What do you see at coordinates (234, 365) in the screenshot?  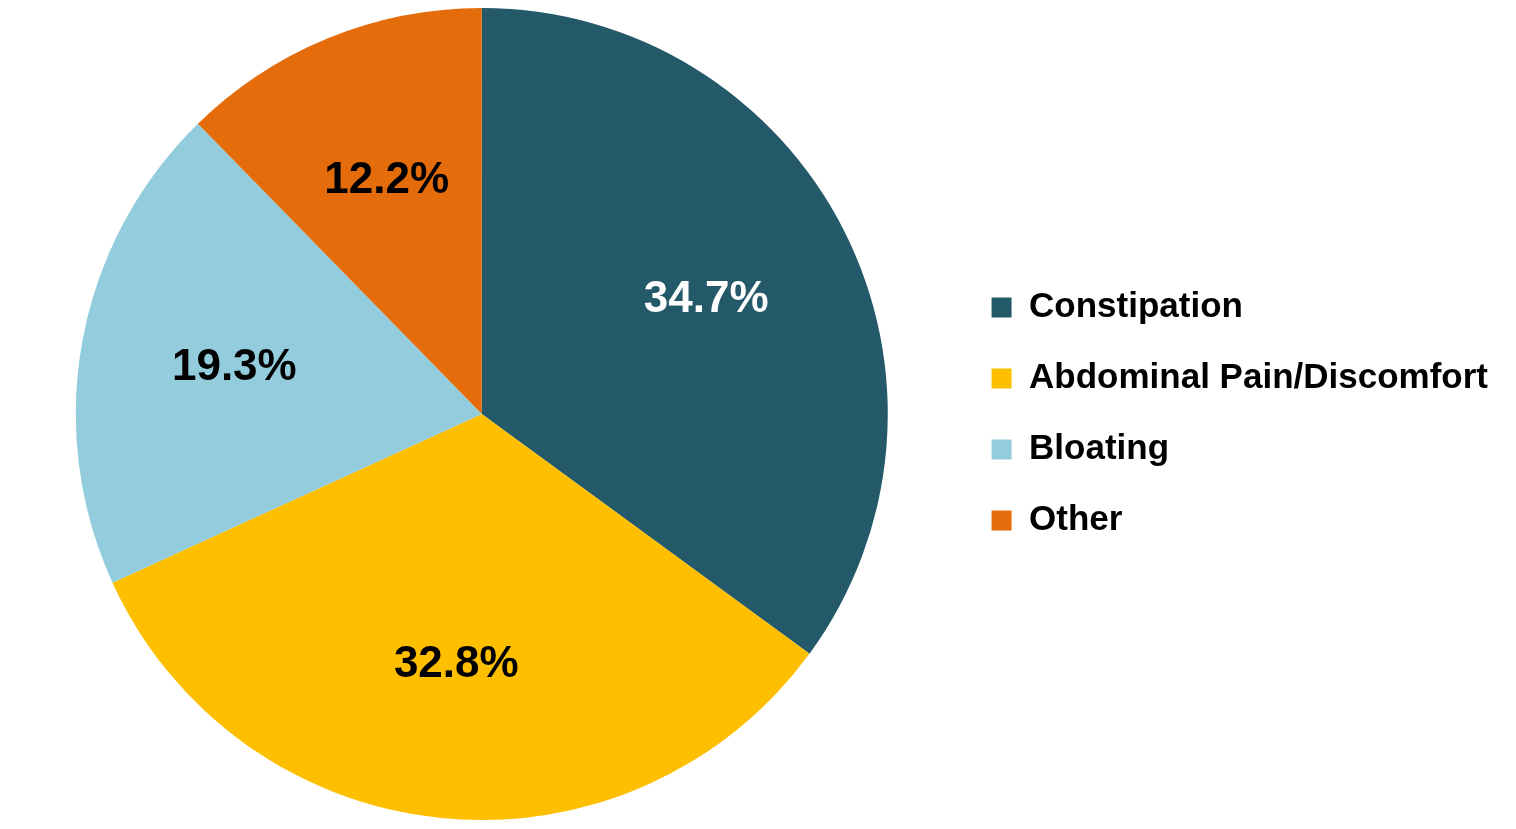 I see `data-label: 19.3%` at bounding box center [234, 365].